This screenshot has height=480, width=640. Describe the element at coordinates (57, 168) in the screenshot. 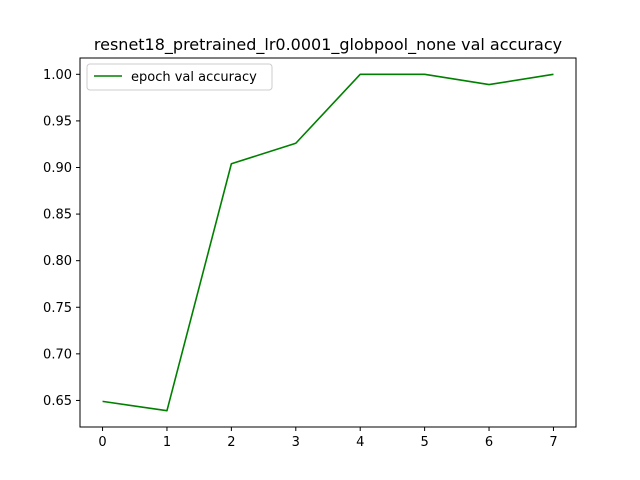

I see `y-tick-label: 0.90` at that location.